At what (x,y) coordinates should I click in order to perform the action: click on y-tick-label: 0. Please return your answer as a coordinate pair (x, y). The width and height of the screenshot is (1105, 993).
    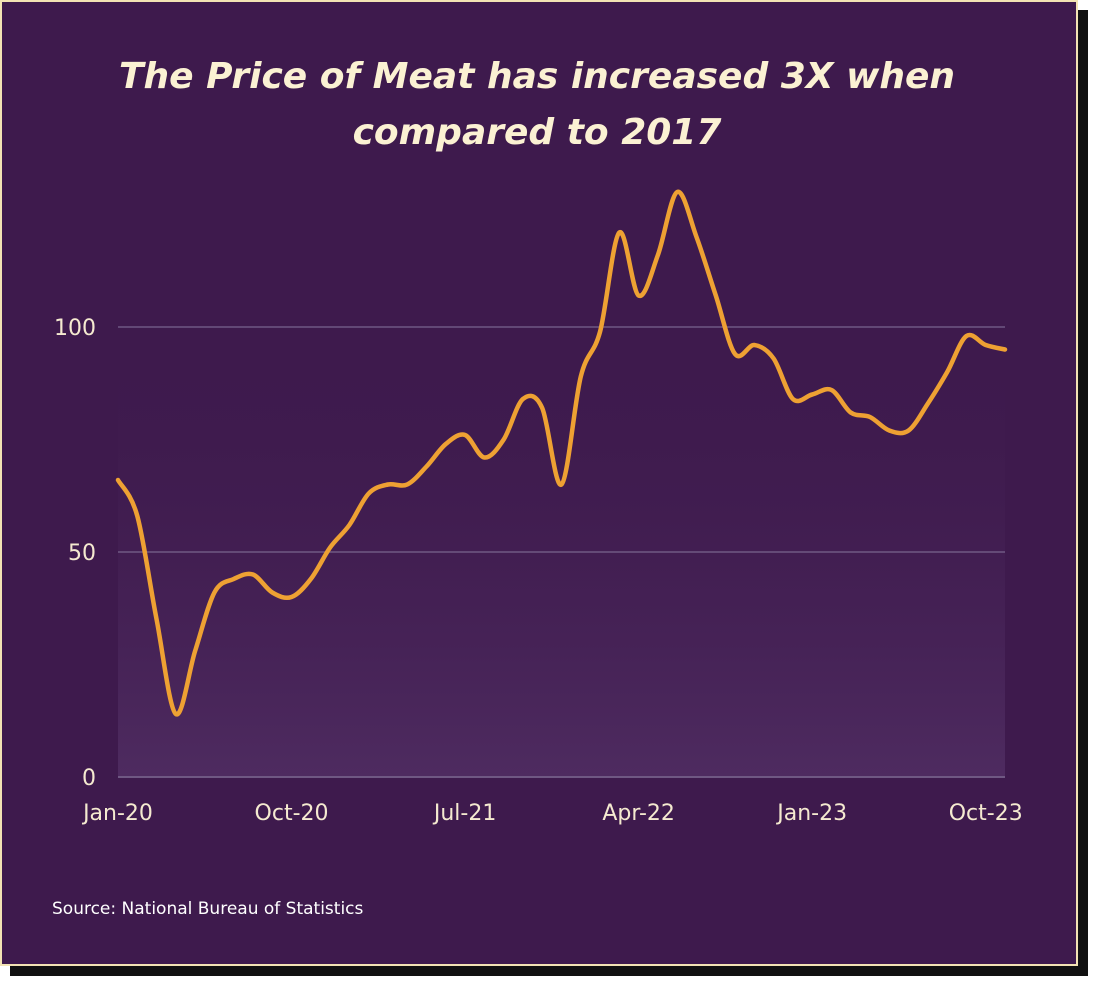
    Looking at the image, I should click on (89, 778).